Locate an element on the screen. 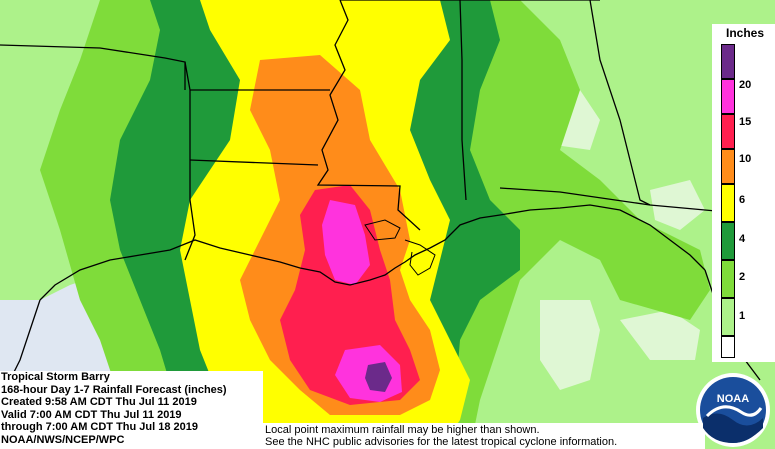  border-ar-la is located at coordinates (254, 162).